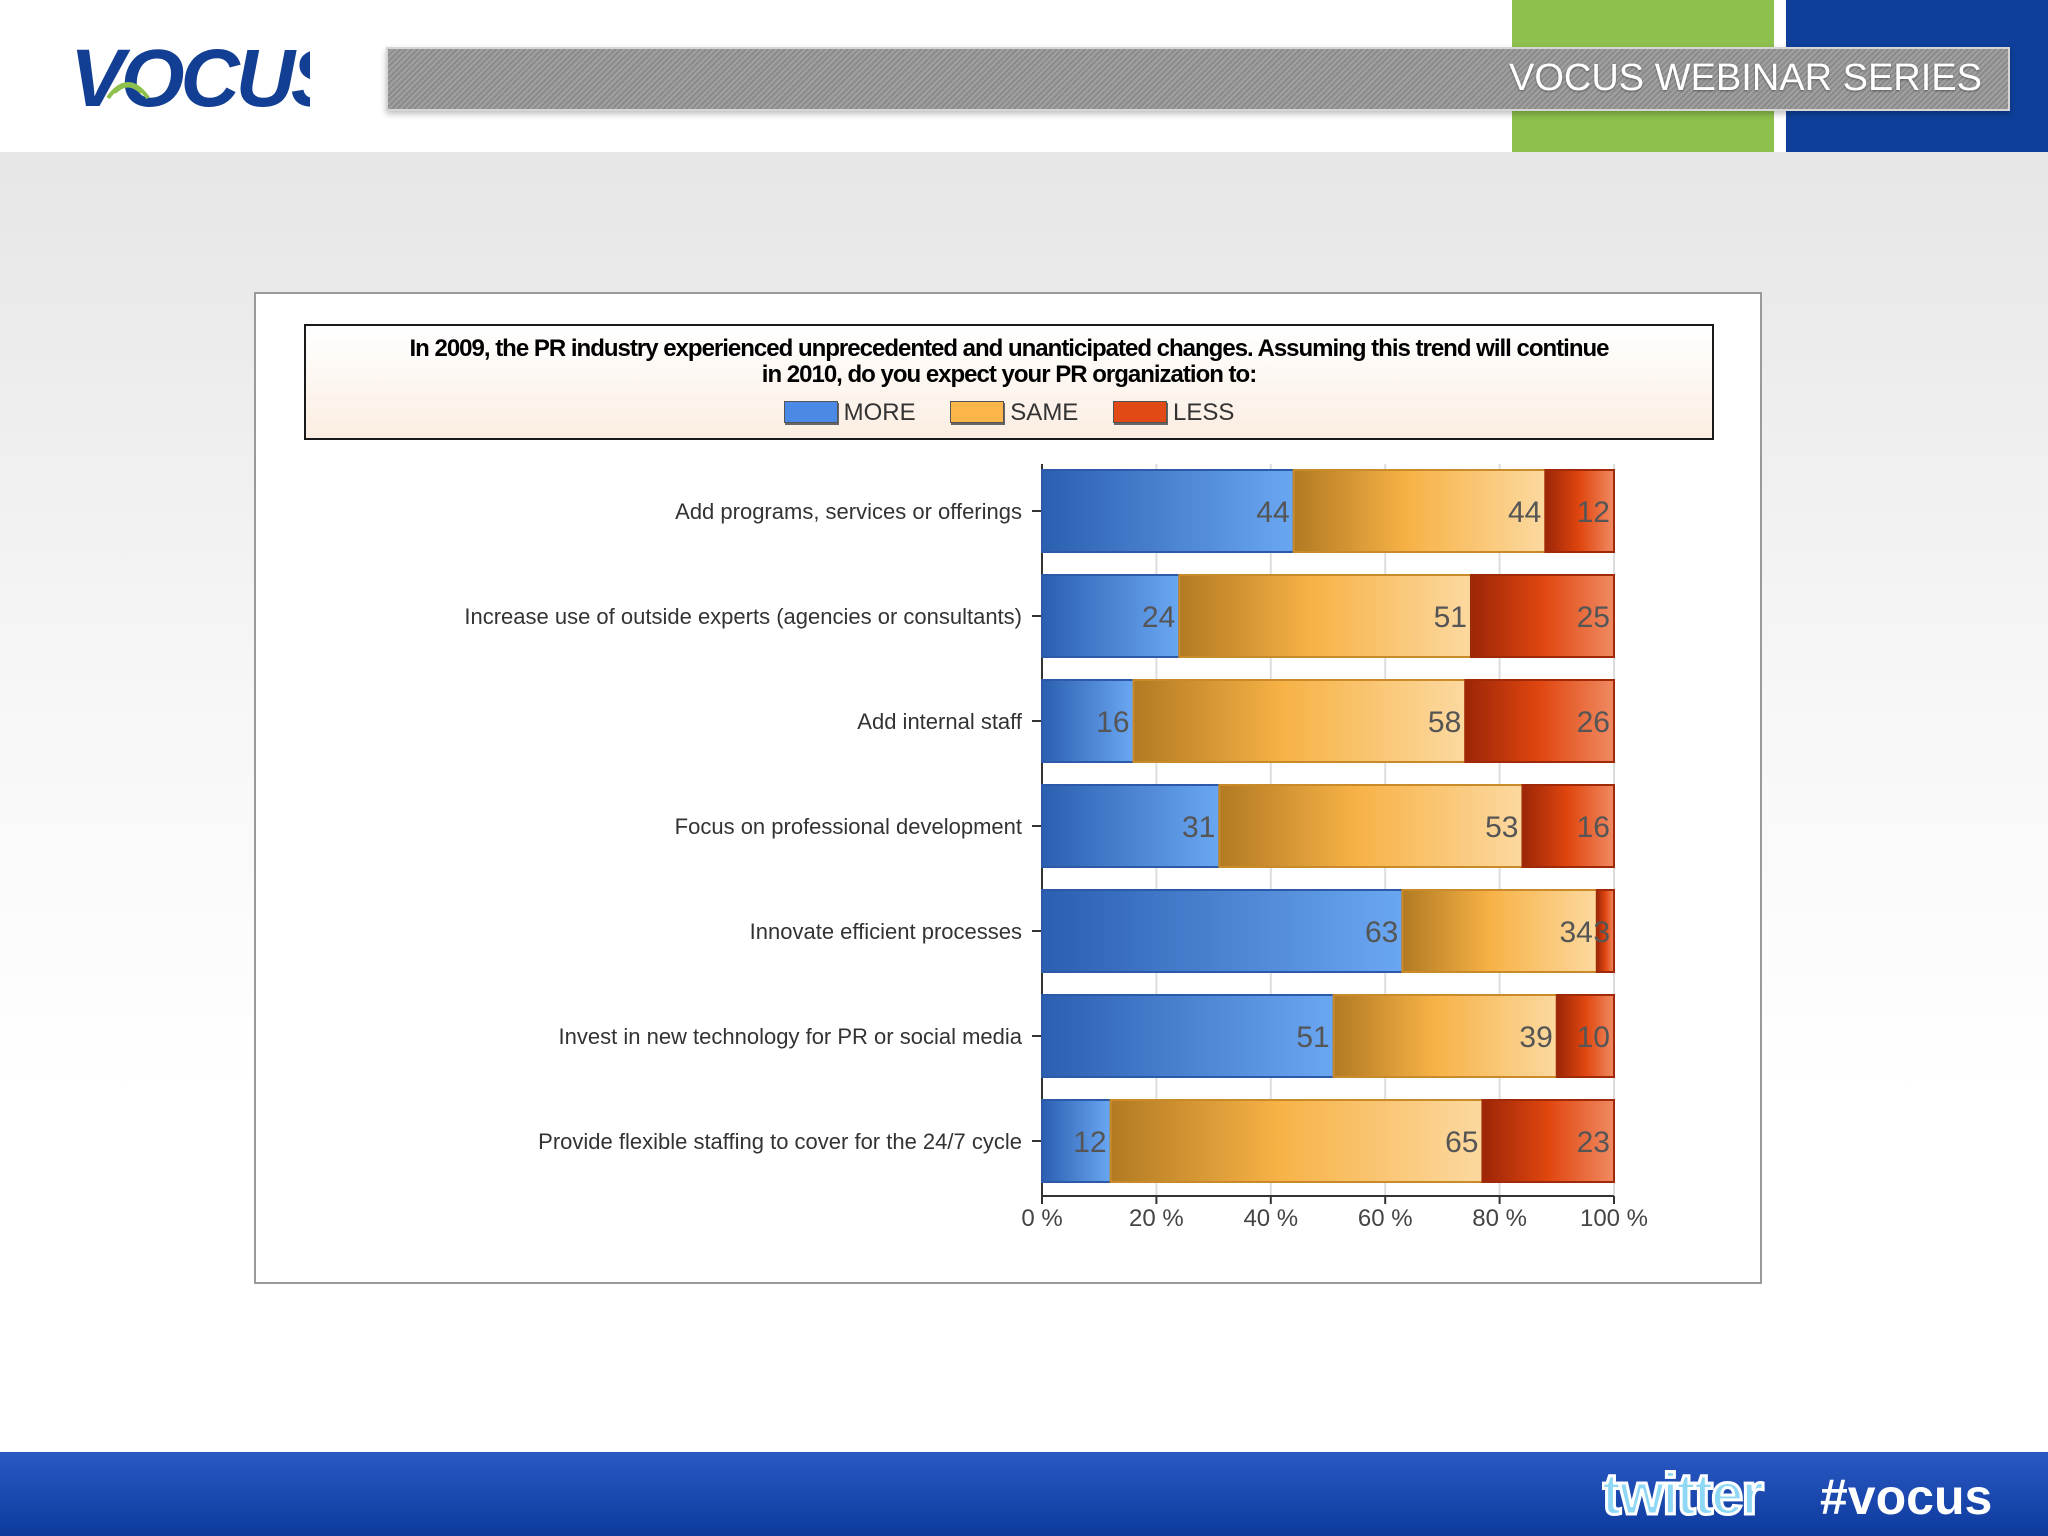 This screenshot has width=2048, height=1536. Describe the element at coordinates (1593, 617) in the screenshot. I see `data-label-less: 25` at that location.